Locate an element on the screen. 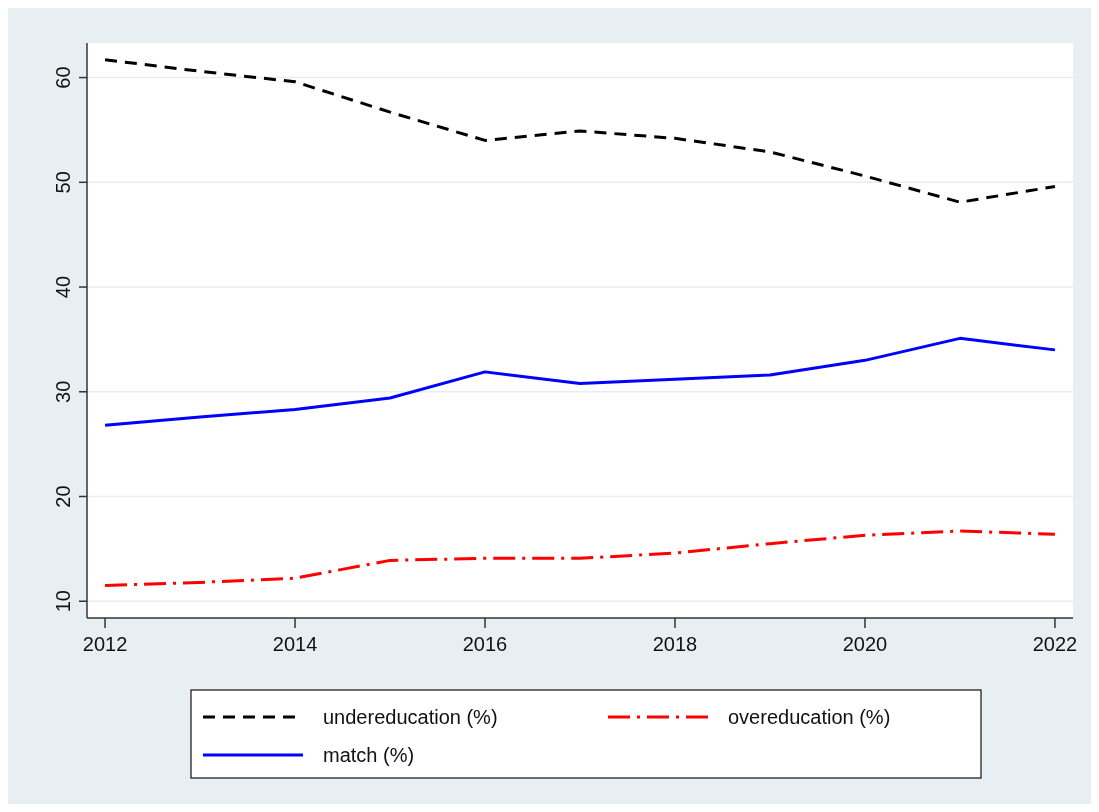  x-tick-label: 2018 is located at coordinates (675, 644).